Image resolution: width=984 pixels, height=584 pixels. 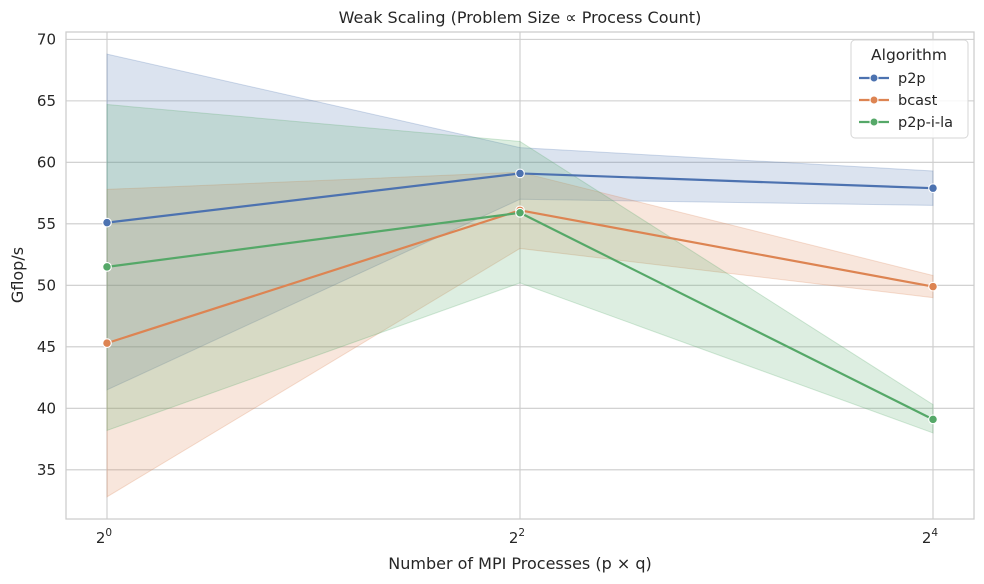 What do you see at coordinates (46, 101) in the screenshot?
I see `y-tick-label: 65` at bounding box center [46, 101].